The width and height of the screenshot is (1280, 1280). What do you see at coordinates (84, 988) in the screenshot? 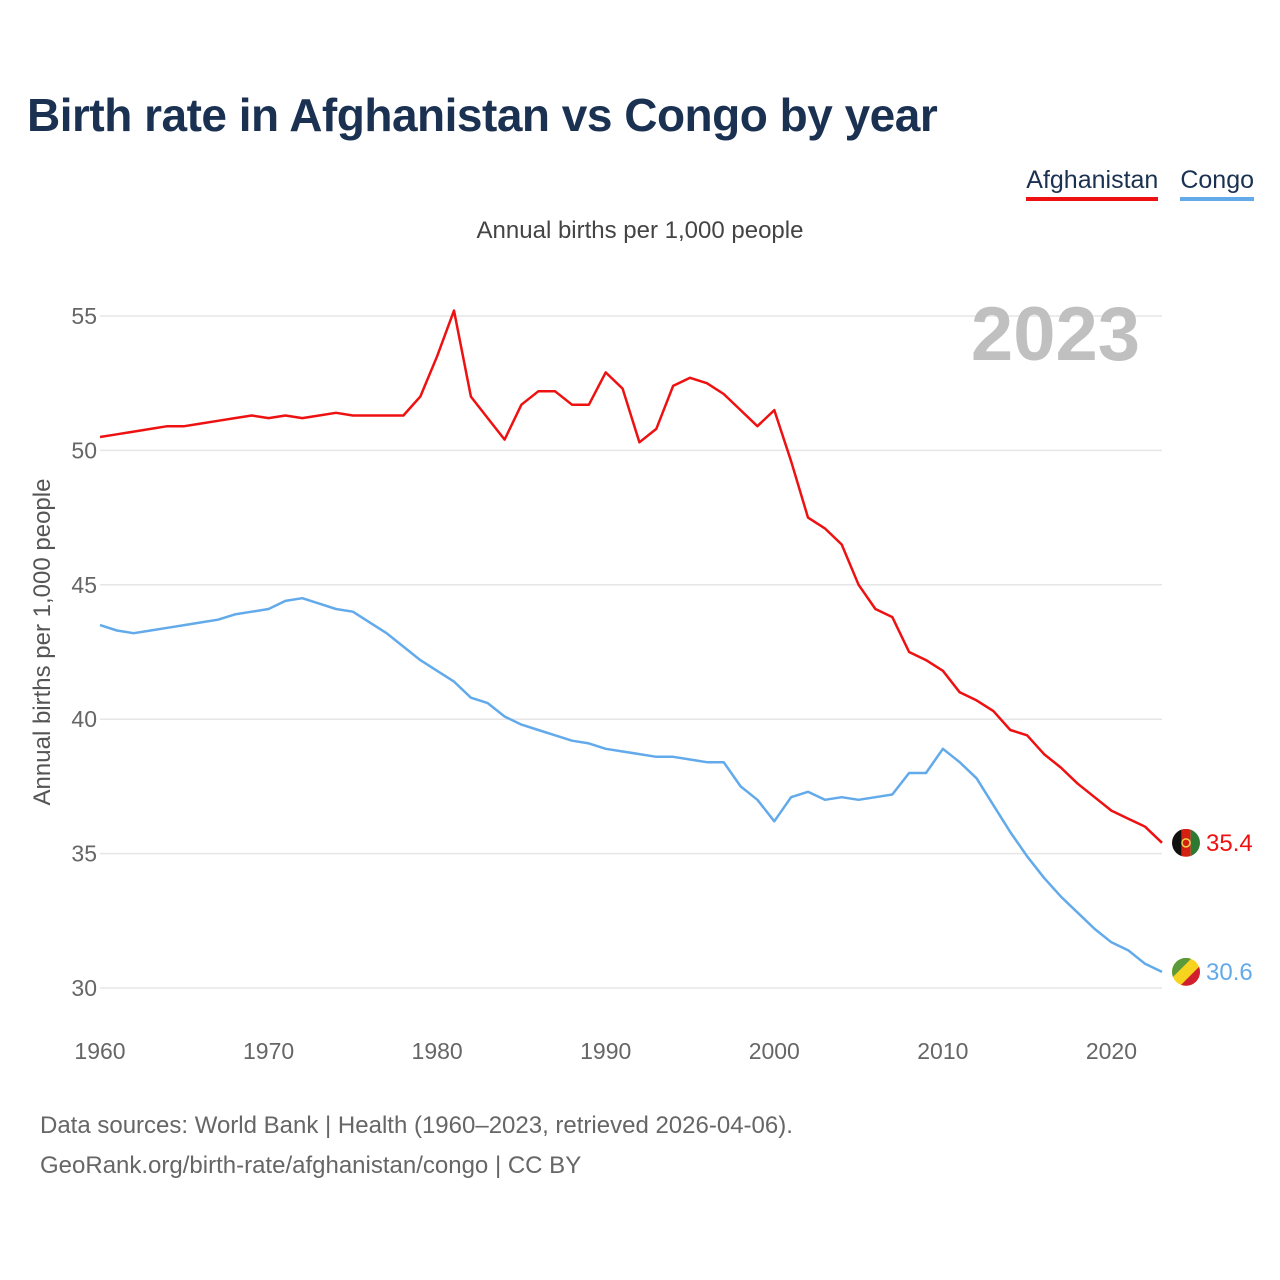
I see `y-tick-30: 30` at bounding box center [84, 988].